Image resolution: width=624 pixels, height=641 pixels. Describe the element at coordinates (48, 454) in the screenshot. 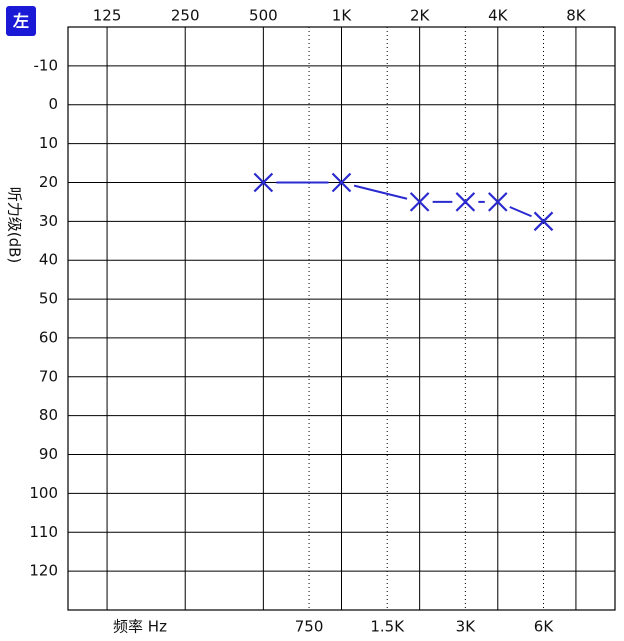

I see `y-tick-label: 90` at that location.